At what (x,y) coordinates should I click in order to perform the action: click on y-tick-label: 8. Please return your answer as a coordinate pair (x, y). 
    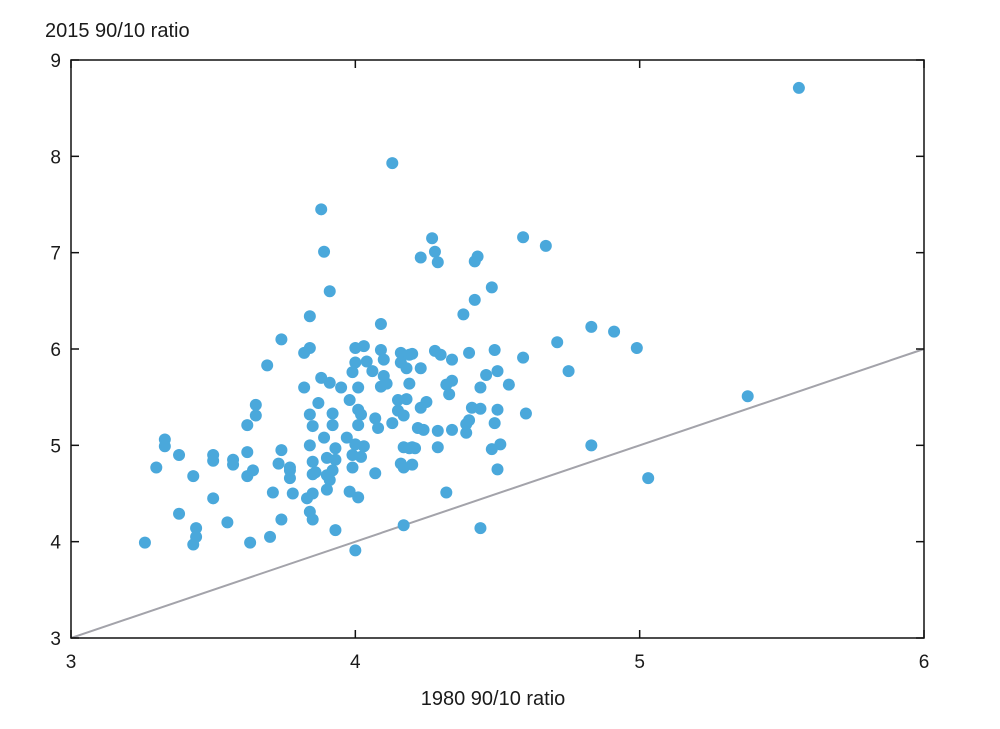
    Looking at the image, I should click on (55, 157).